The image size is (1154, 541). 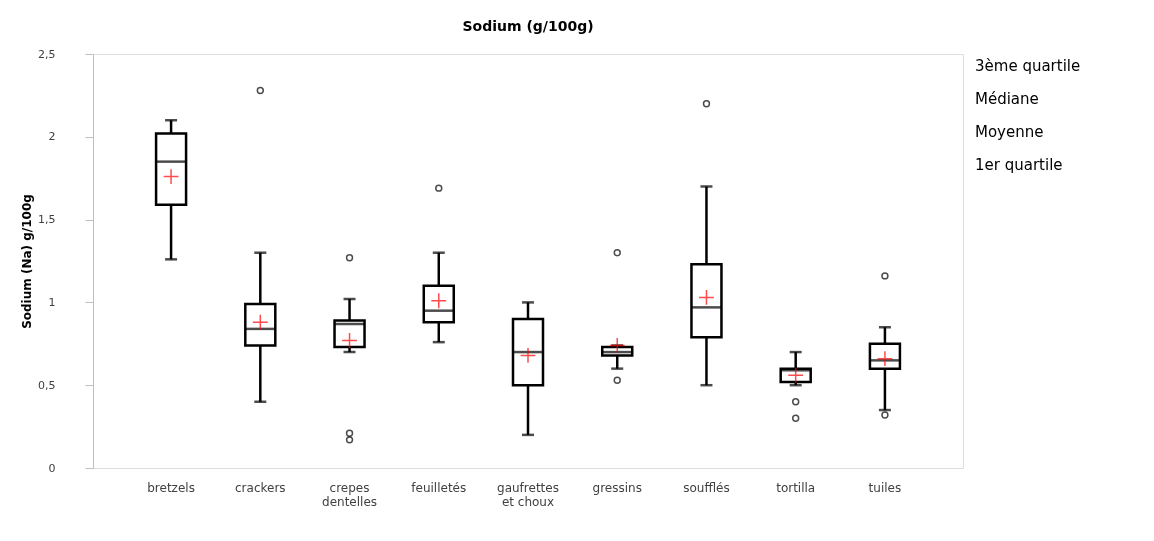 What do you see at coordinates (52, 468) in the screenshot?
I see `y-tick-label: 0` at bounding box center [52, 468].